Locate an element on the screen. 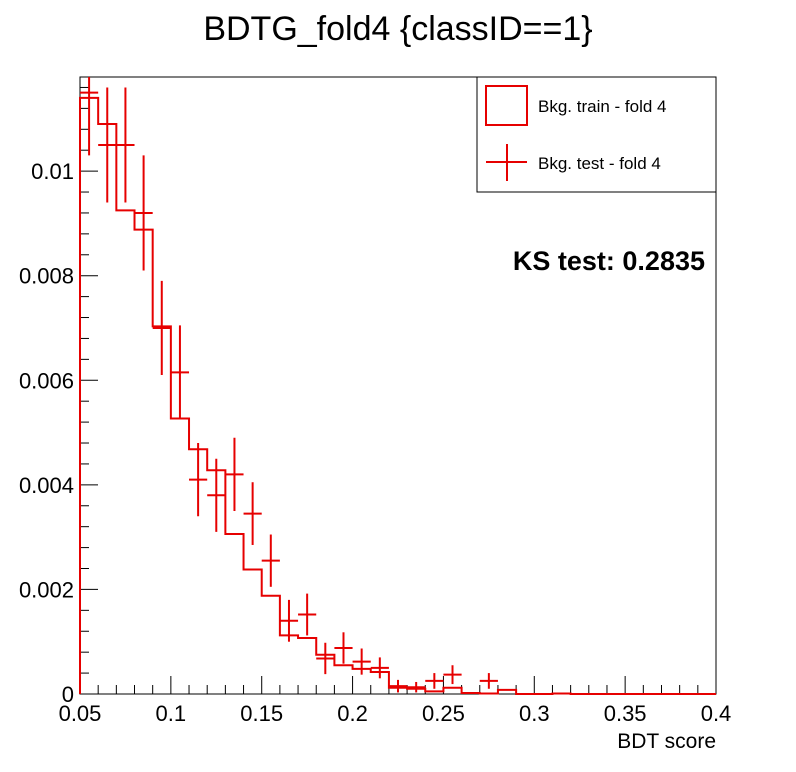  y-axis-tick-labels: 0 0.002 0.004 0.006 0.008 0.01 is located at coordinates (46, 433).